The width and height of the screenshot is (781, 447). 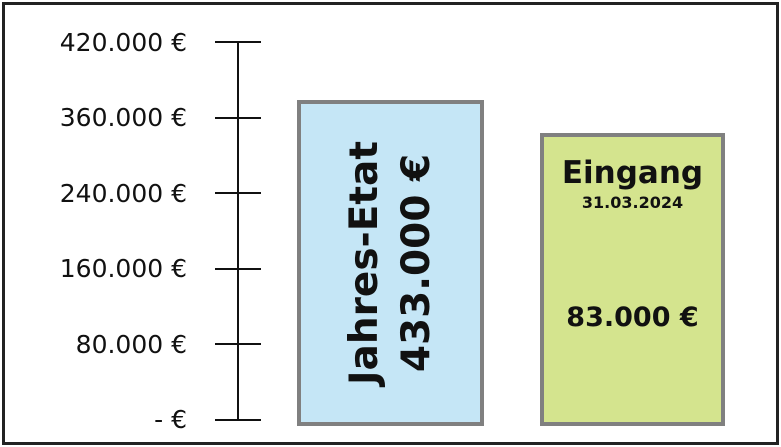 I want to click on budget-bar-value: 433.000 €, so click(x=416, y=263).